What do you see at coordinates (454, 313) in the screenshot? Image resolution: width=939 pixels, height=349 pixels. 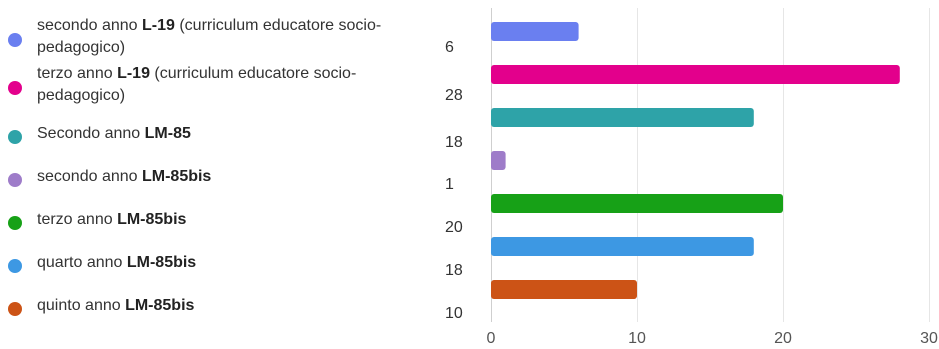 I see `value-label-7: 10` at bounding box center [454, 313].